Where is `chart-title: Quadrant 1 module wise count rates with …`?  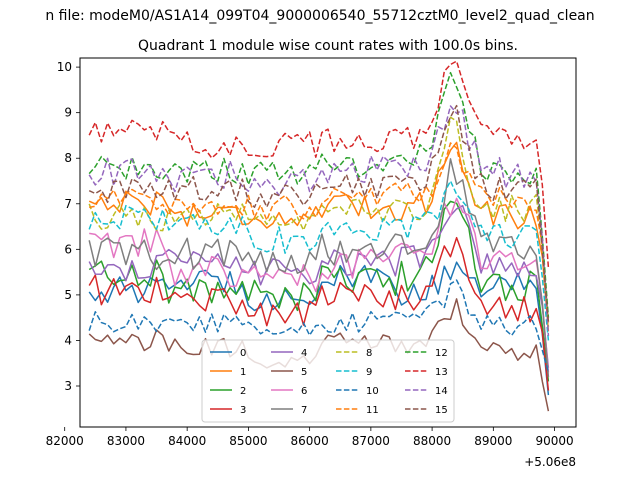
chart-title: Quadrant 1 module wise count rates with … is located at coordinates (328, 46).